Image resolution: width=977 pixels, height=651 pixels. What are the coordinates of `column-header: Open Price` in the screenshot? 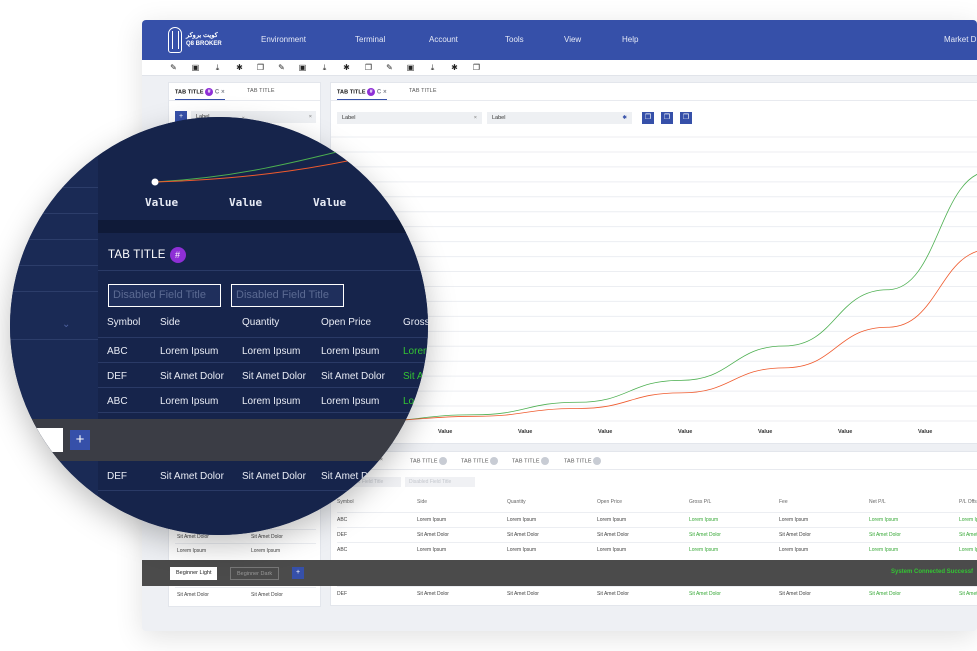 It's located at (610, 502).